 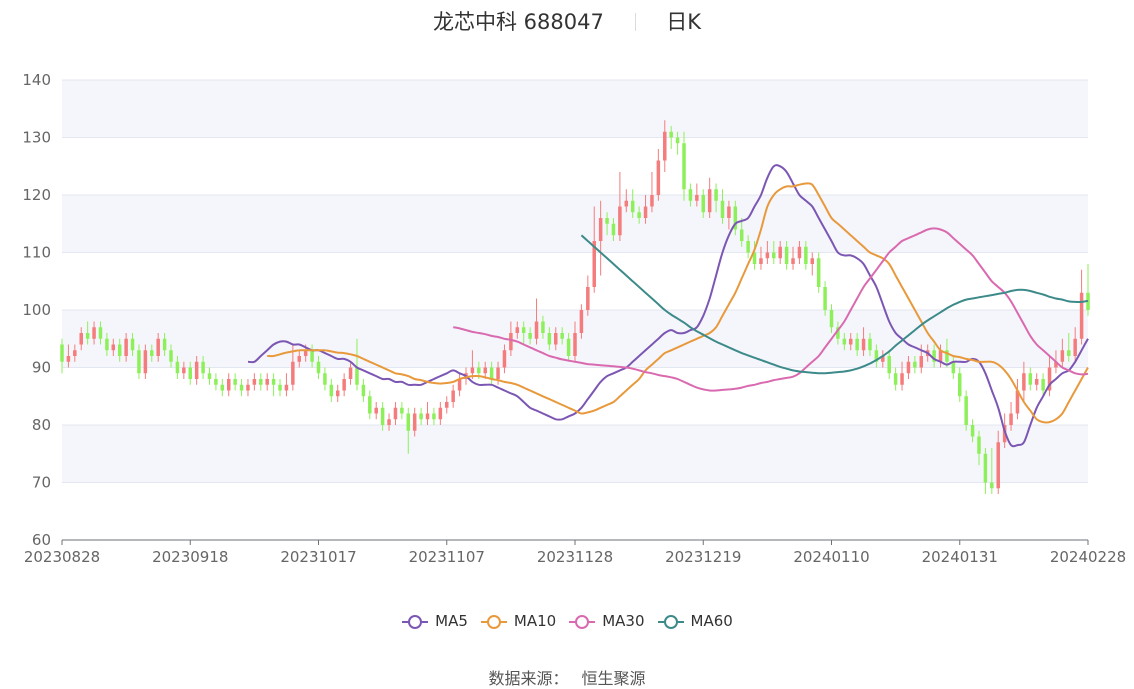 I want to click on title-separator, so click(x=635, y=22).